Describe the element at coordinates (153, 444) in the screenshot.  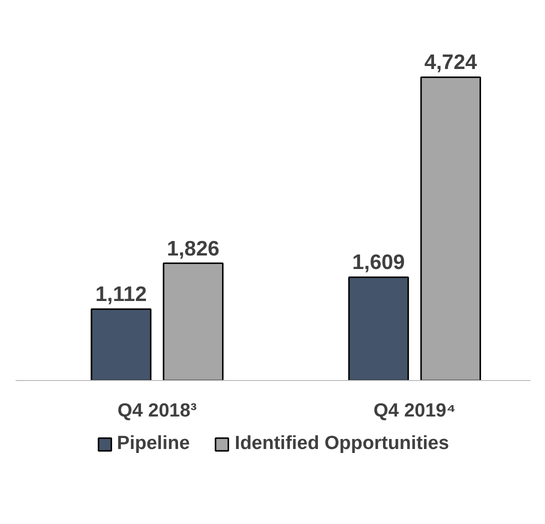
I see `legend-label: Pipeline` at that location.